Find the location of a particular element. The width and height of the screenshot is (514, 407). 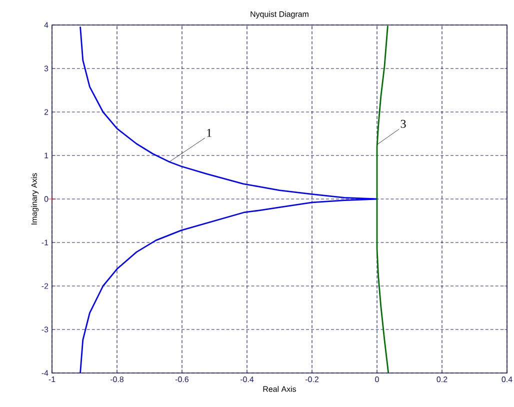

annotation: 1 is located at coordinates (209, 132).